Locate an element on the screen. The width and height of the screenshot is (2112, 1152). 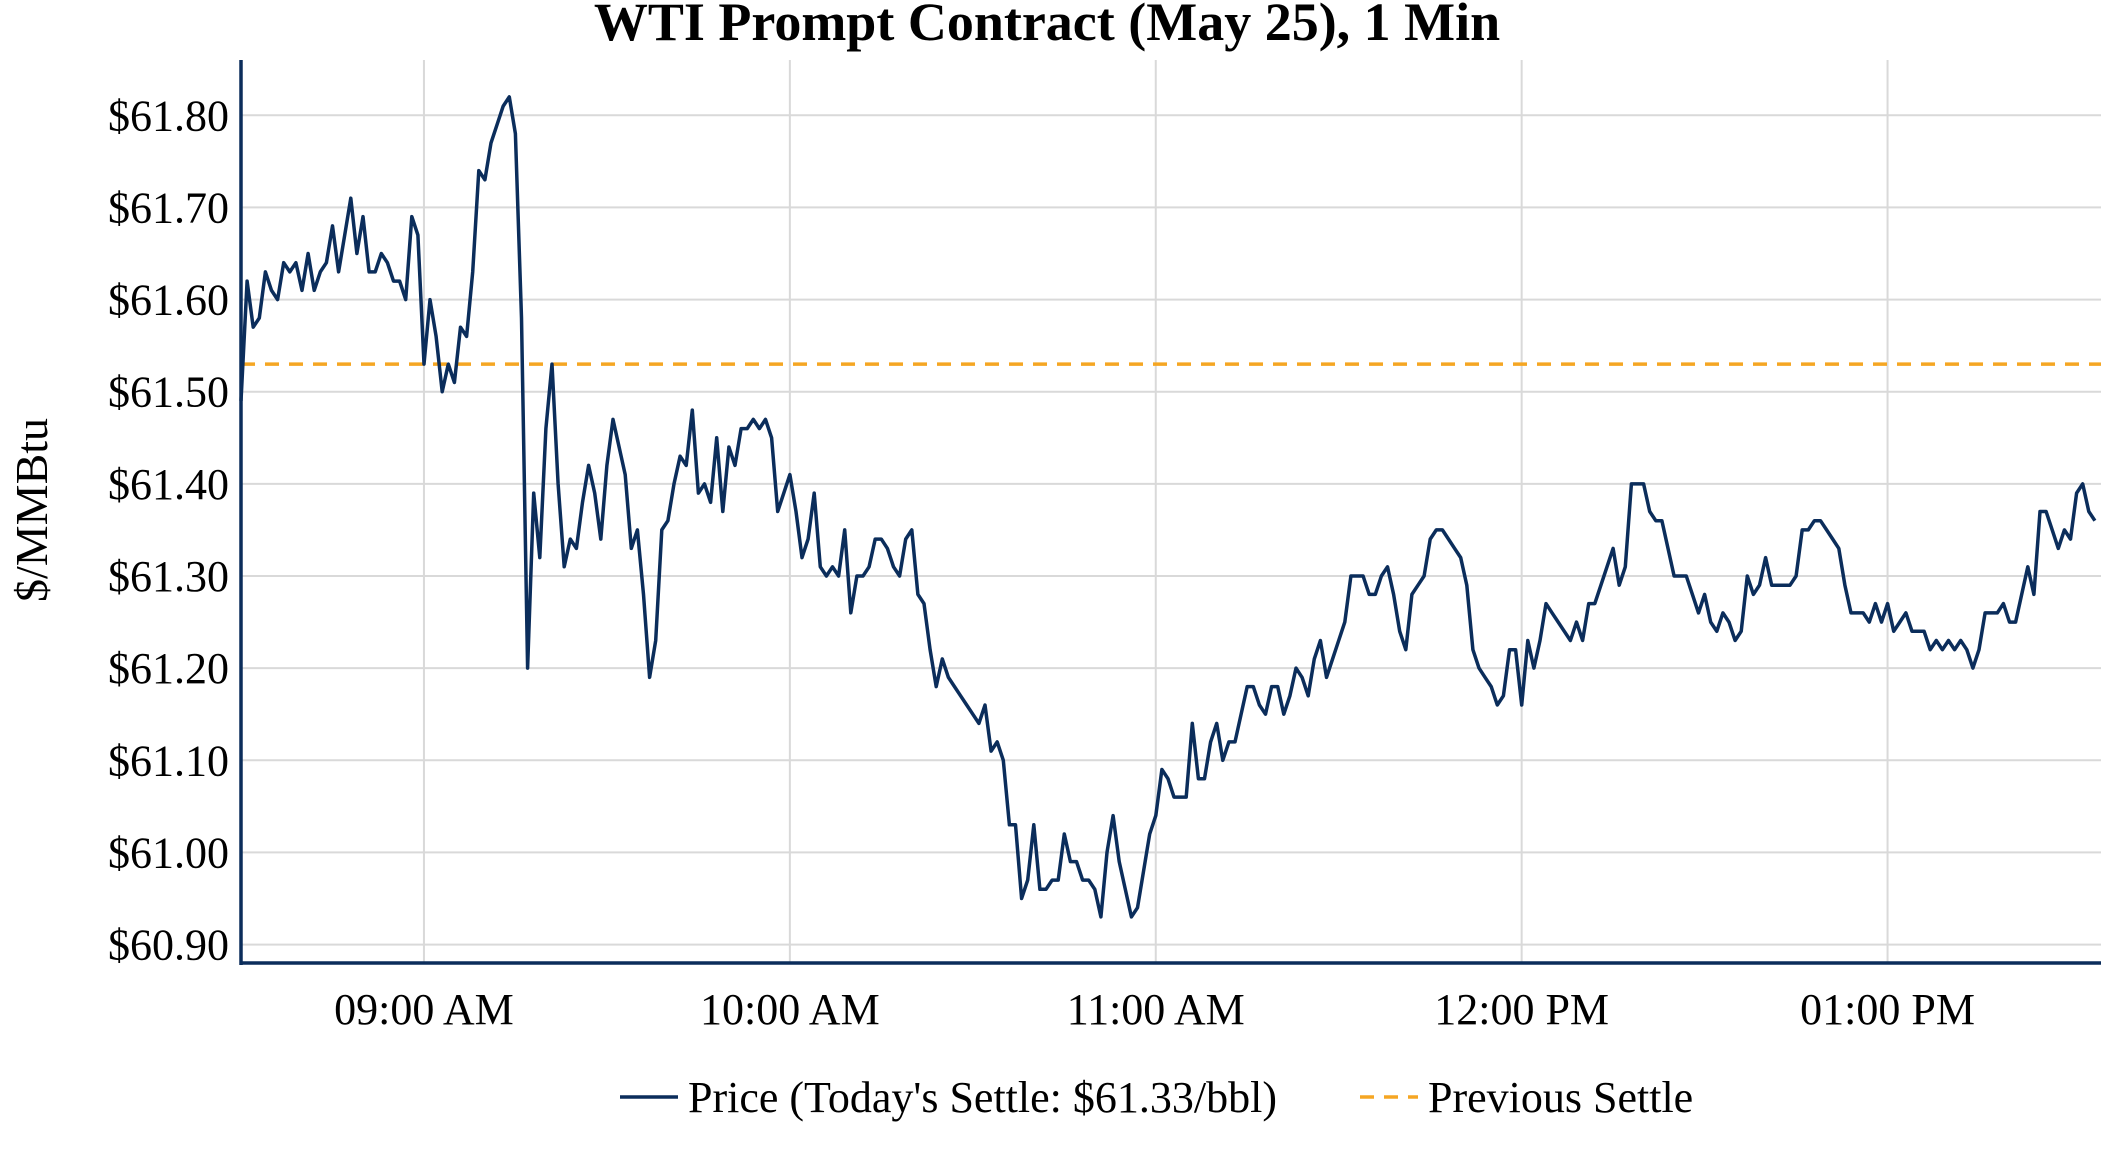
y-tick-label: $61.00 is located at coordinates (168, 852).